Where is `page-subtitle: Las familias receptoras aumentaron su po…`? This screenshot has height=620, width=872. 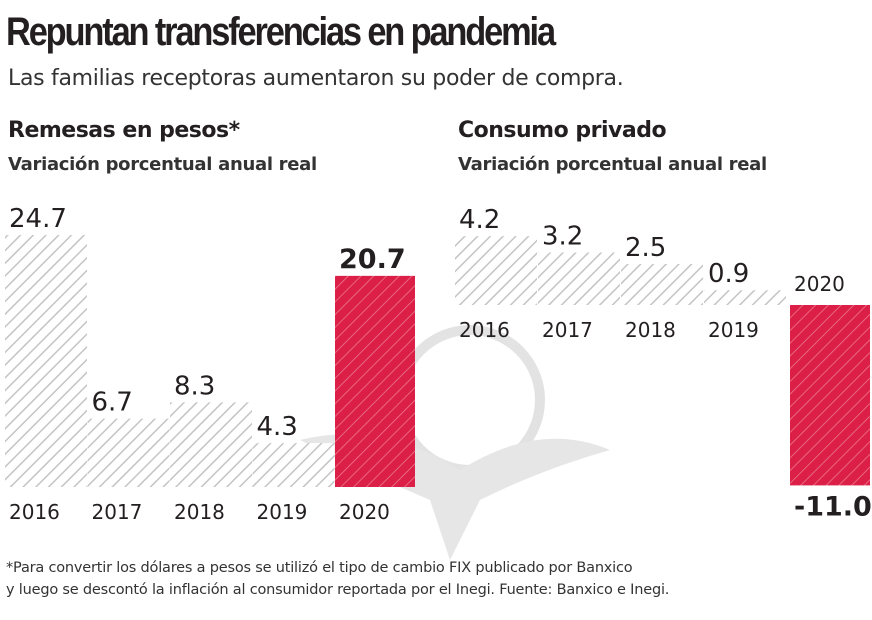 page-subtitle: Las familias receptoras aumentaron su po… is located at coordinates (316, 78).